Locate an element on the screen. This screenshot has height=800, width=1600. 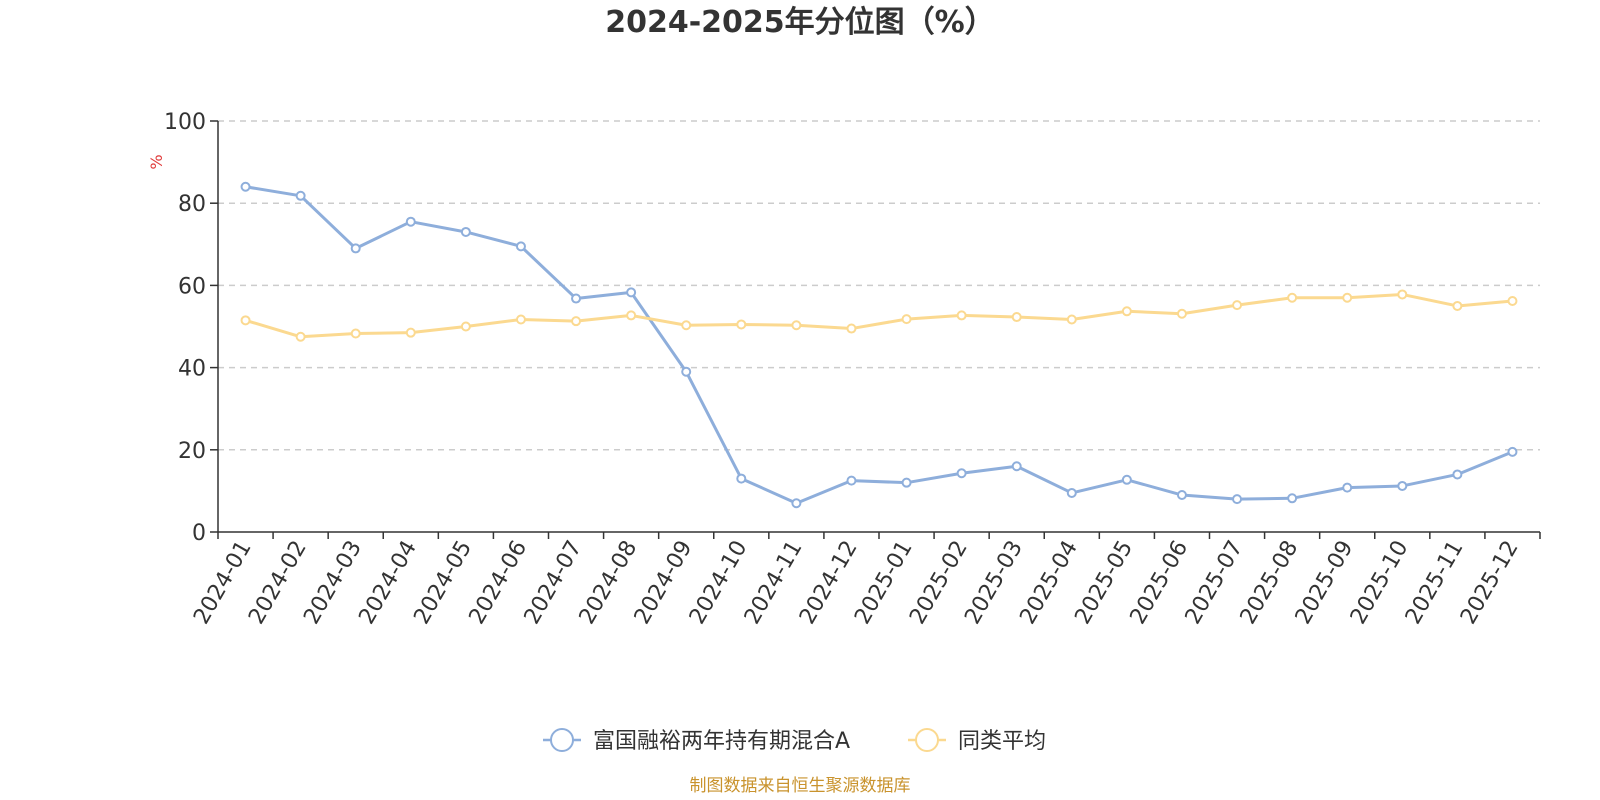
y-tick-label: 80 is located at coordinates (192, 204).